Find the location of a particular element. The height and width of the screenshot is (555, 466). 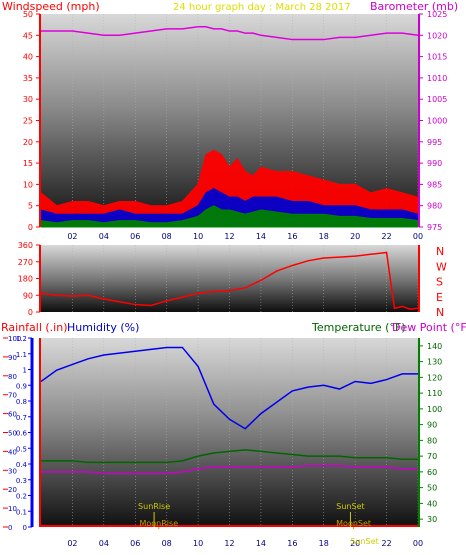

temp-y-tick-label: 40 is located at coordinates (432, 503).